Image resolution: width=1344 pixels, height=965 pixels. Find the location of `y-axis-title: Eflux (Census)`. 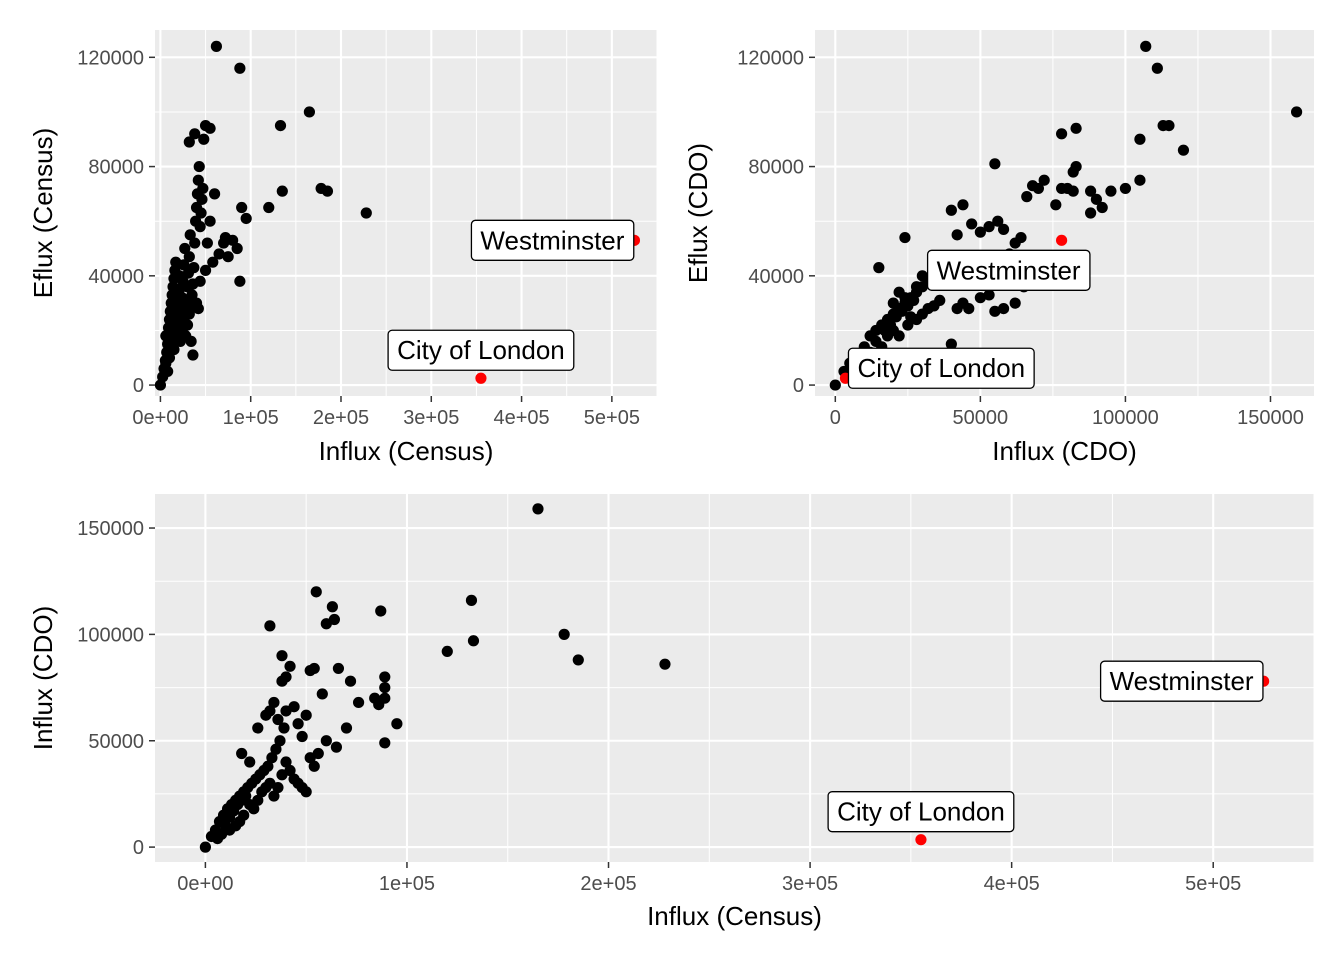

y-axis-title: Eflux (Census) is located at coordinates (43, 213).